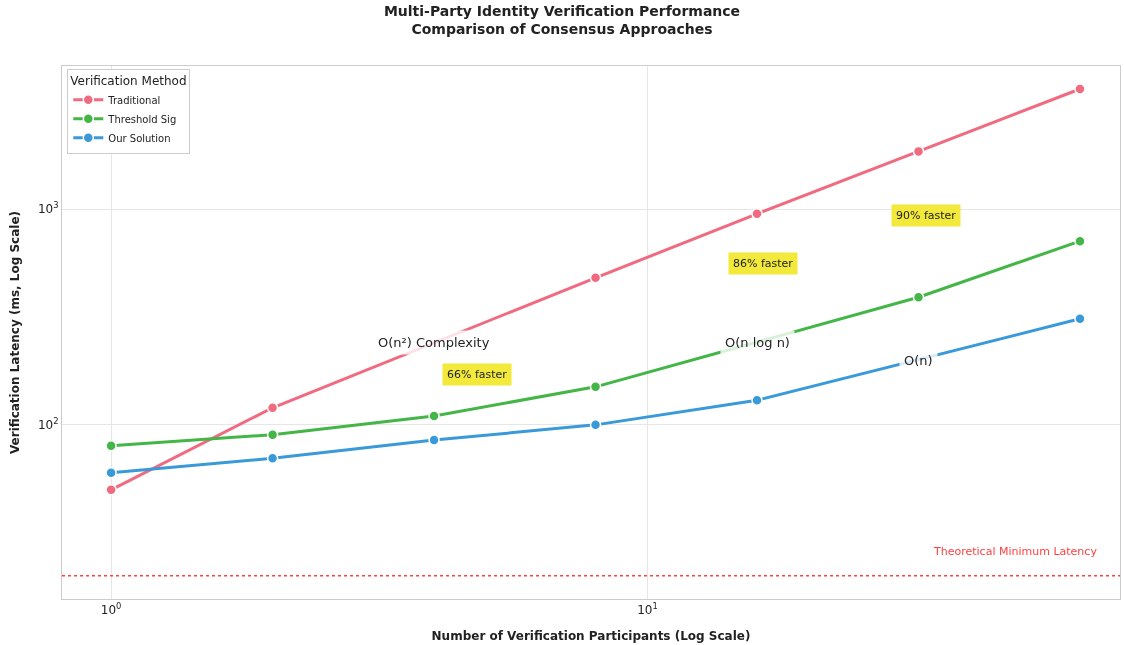  I want to click on annotation: O(n), so click(918, 360).